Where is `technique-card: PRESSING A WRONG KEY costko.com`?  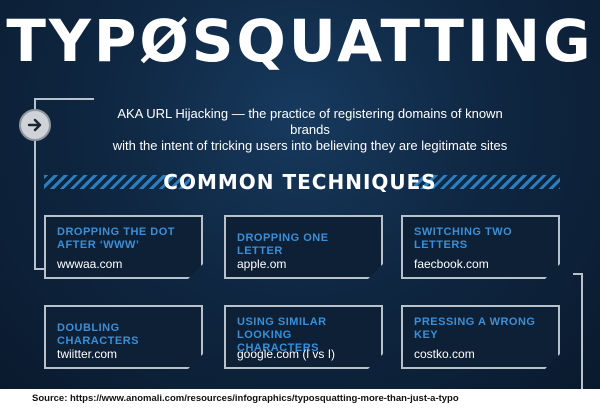 technique-card: PRESSING A WRONG KEY costko.com is located at coordinates (480, 337).